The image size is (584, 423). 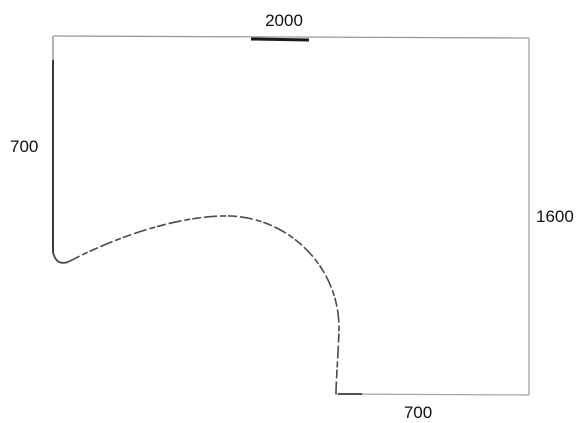 I want to click on top-edge-emphasis, so click(x=280, y=39).